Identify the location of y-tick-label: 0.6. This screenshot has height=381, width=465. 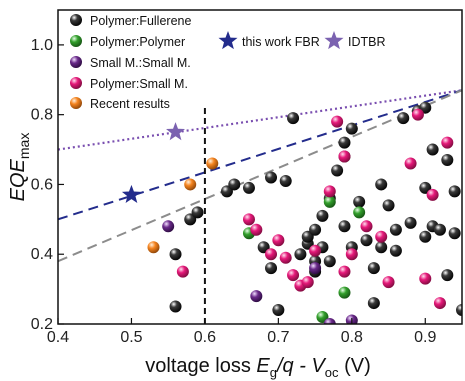
(42, 184).